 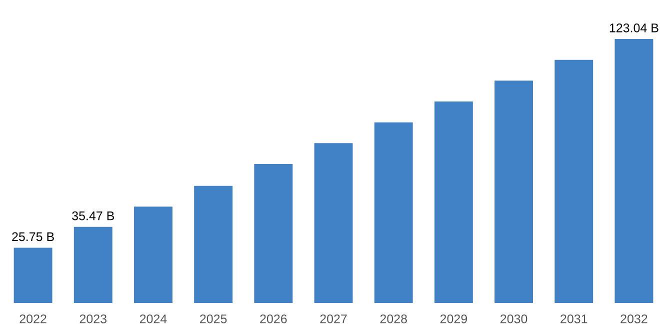 What do you see at coordinates (33, 237) in the screenshot?
I see `data-label: 25.75 B` at bounding box center [33, 237].